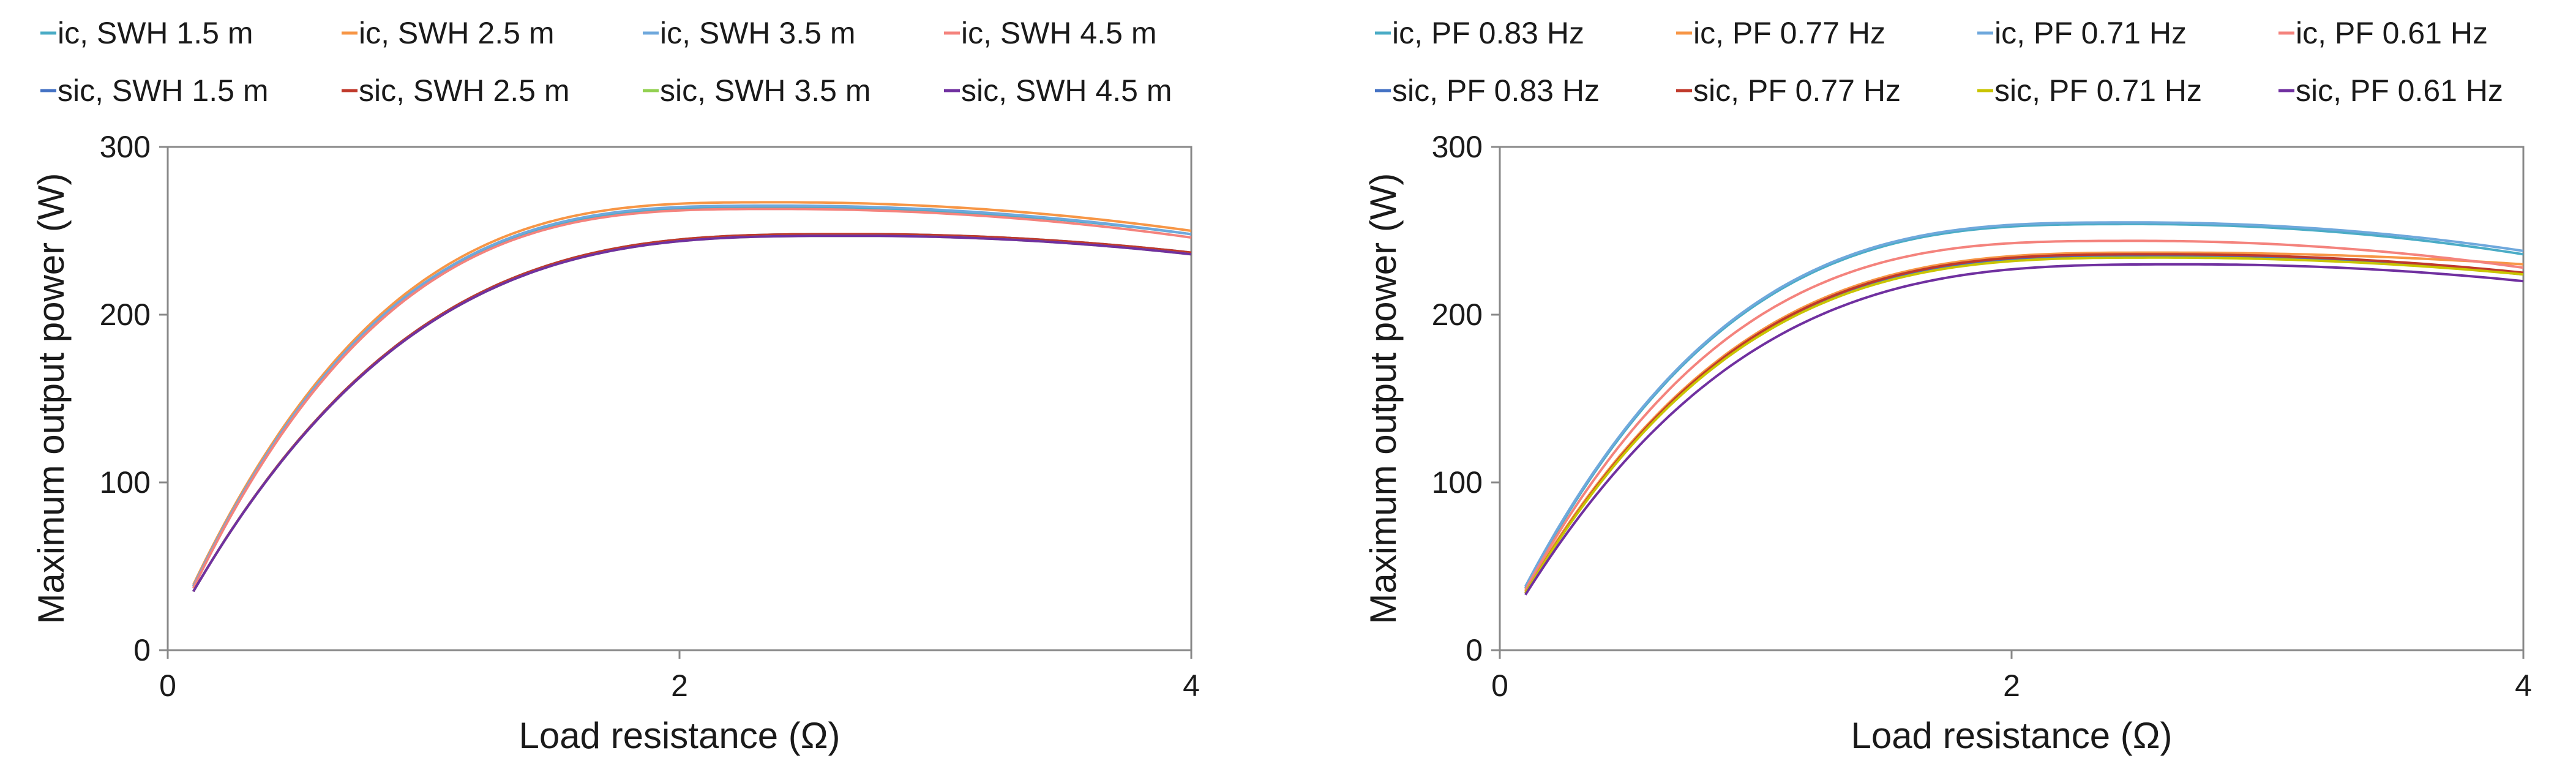 The image size is (2576, 772). I want to click on legend-entry: sic, SWH 2.5 m, so click(464, 91).